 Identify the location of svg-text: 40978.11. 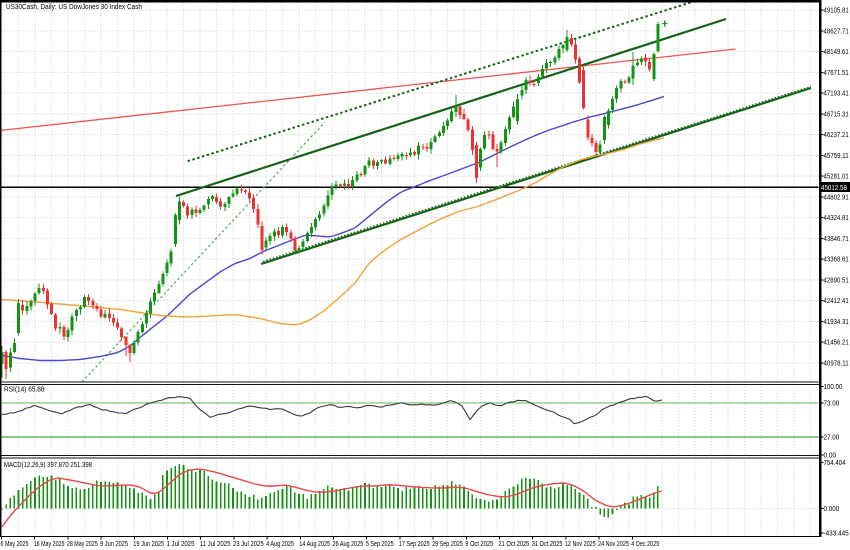
(836, 363).